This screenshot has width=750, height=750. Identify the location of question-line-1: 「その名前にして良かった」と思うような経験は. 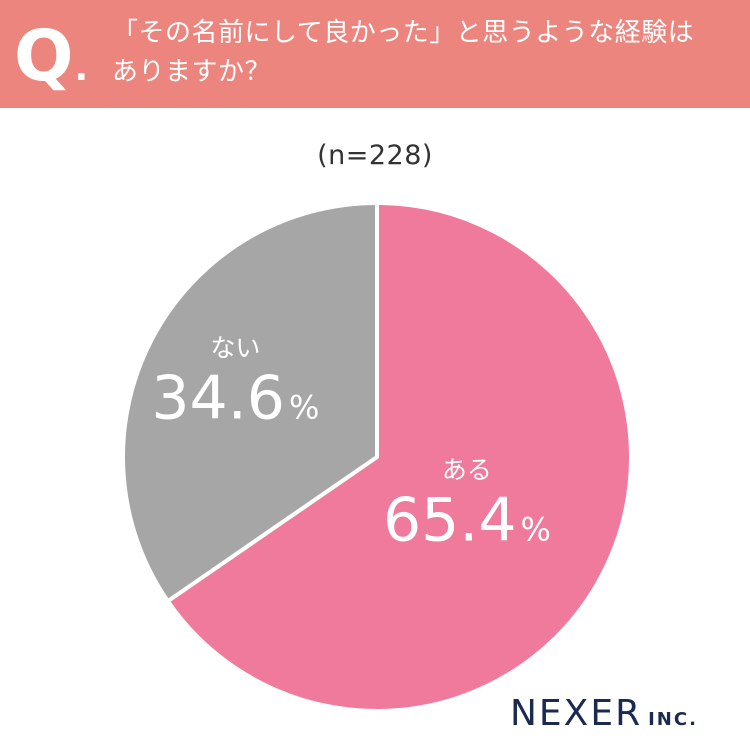
(403, 33).